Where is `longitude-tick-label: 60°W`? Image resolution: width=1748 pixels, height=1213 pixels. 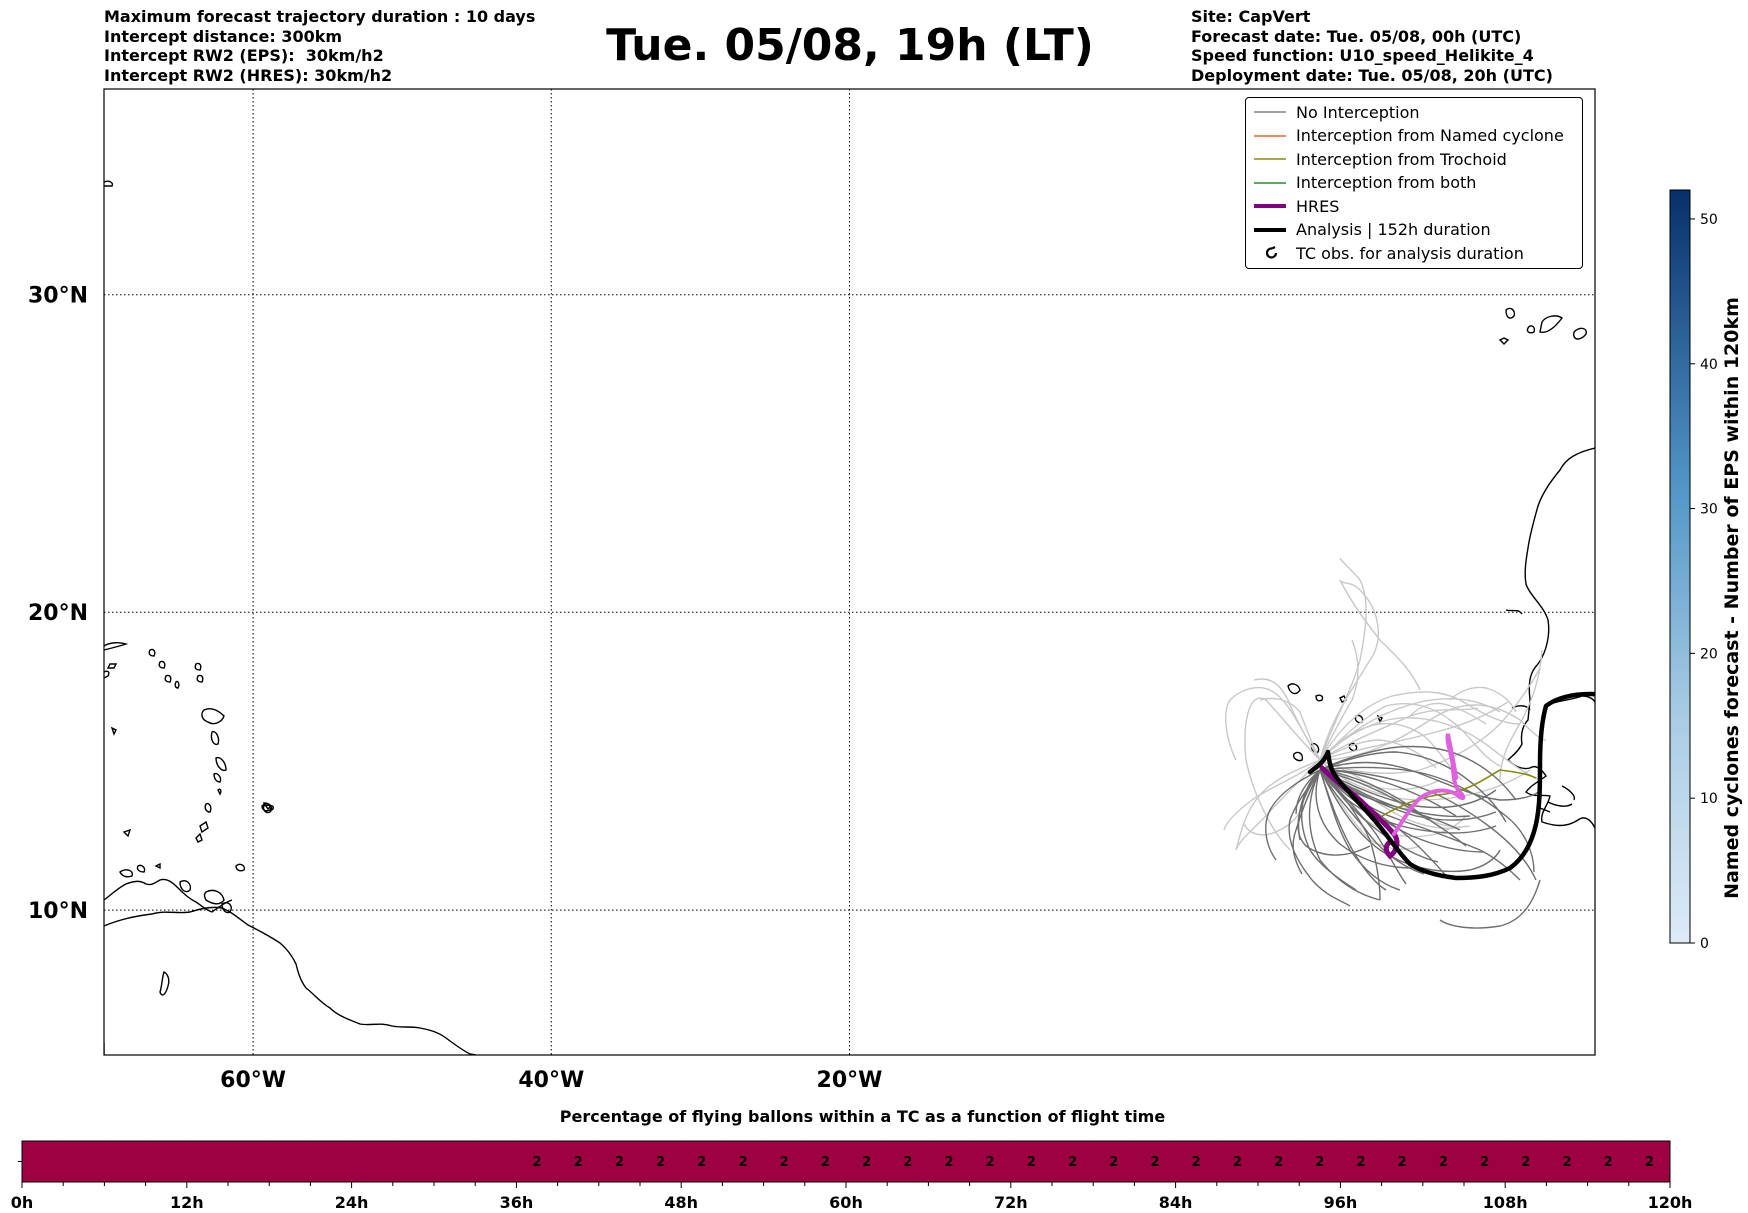 longitude-tick-label: 60°W is located at coordinates (253, 1080).